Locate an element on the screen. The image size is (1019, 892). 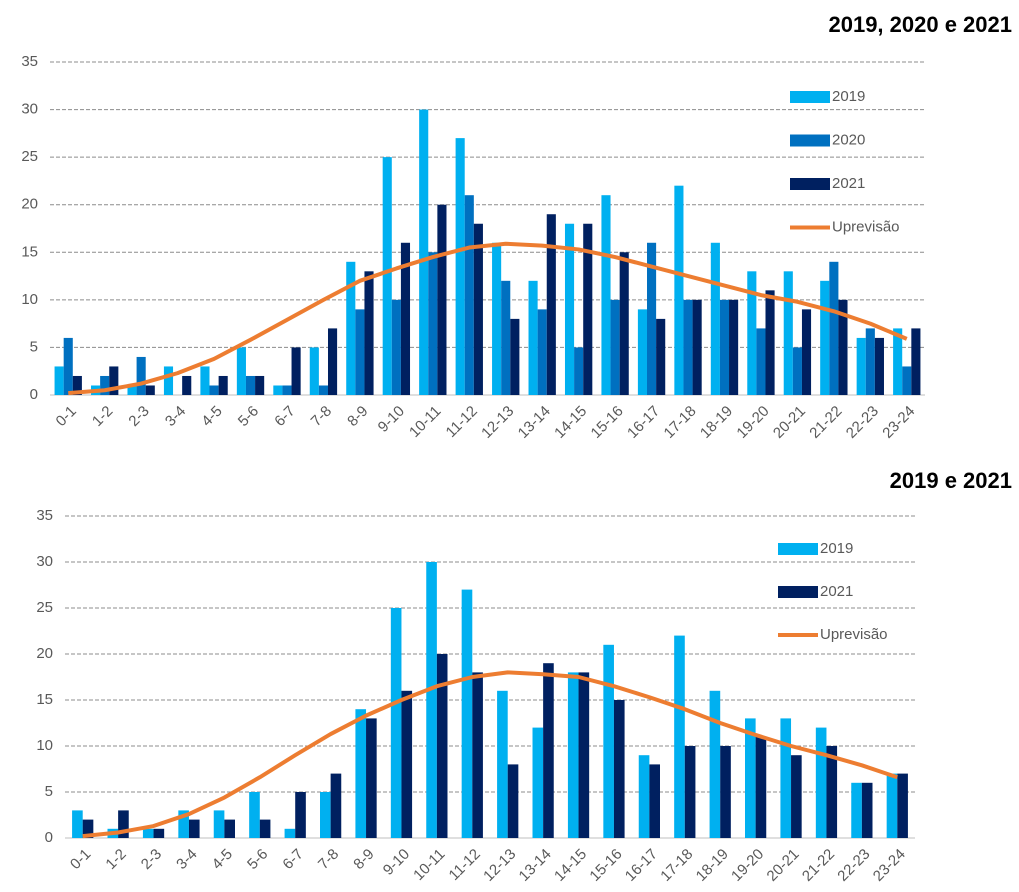
legend-label: Uprevisão is located at coordinates (854, 634).